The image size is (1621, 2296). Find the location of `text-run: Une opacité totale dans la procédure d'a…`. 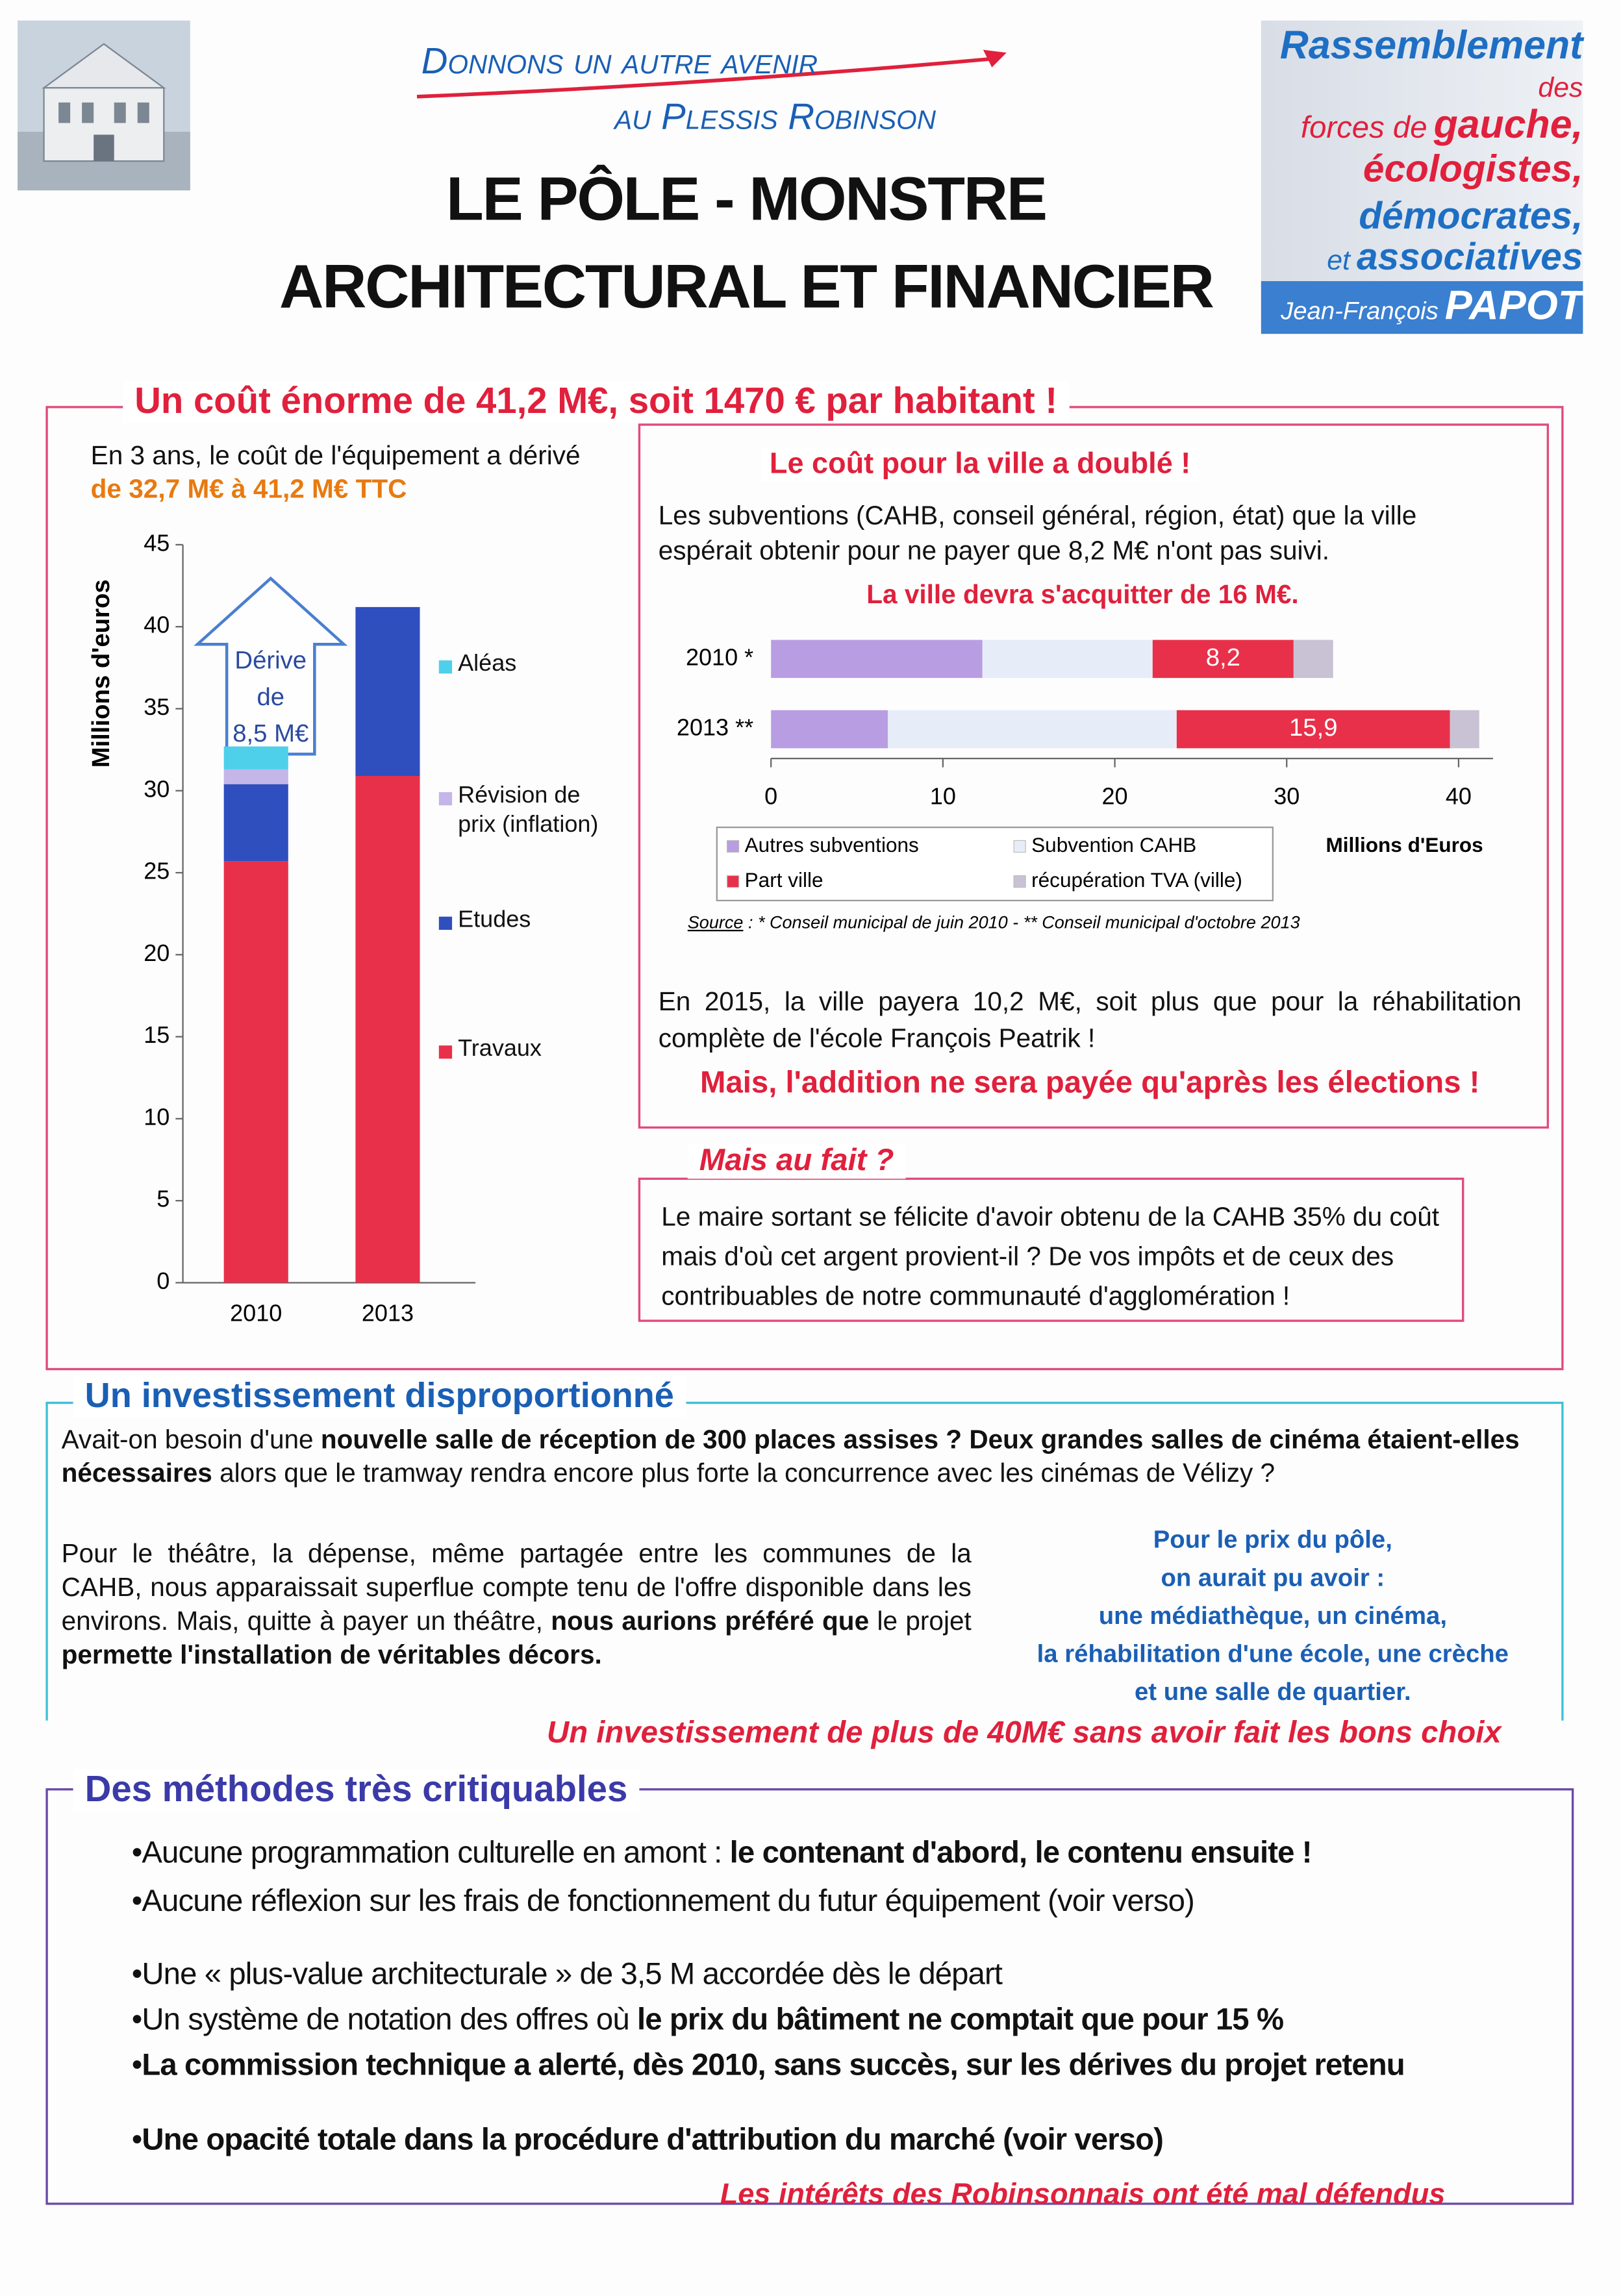

text-run: Une opacité totale dans la procédure d'a… is located at coordinates (653, 2140).